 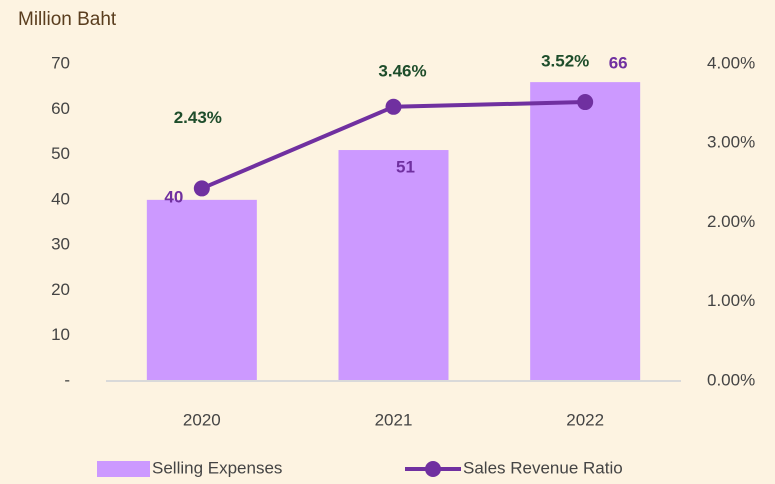 I want to click on y2-tick-label: 0.00%, so click(x=731, y=379).